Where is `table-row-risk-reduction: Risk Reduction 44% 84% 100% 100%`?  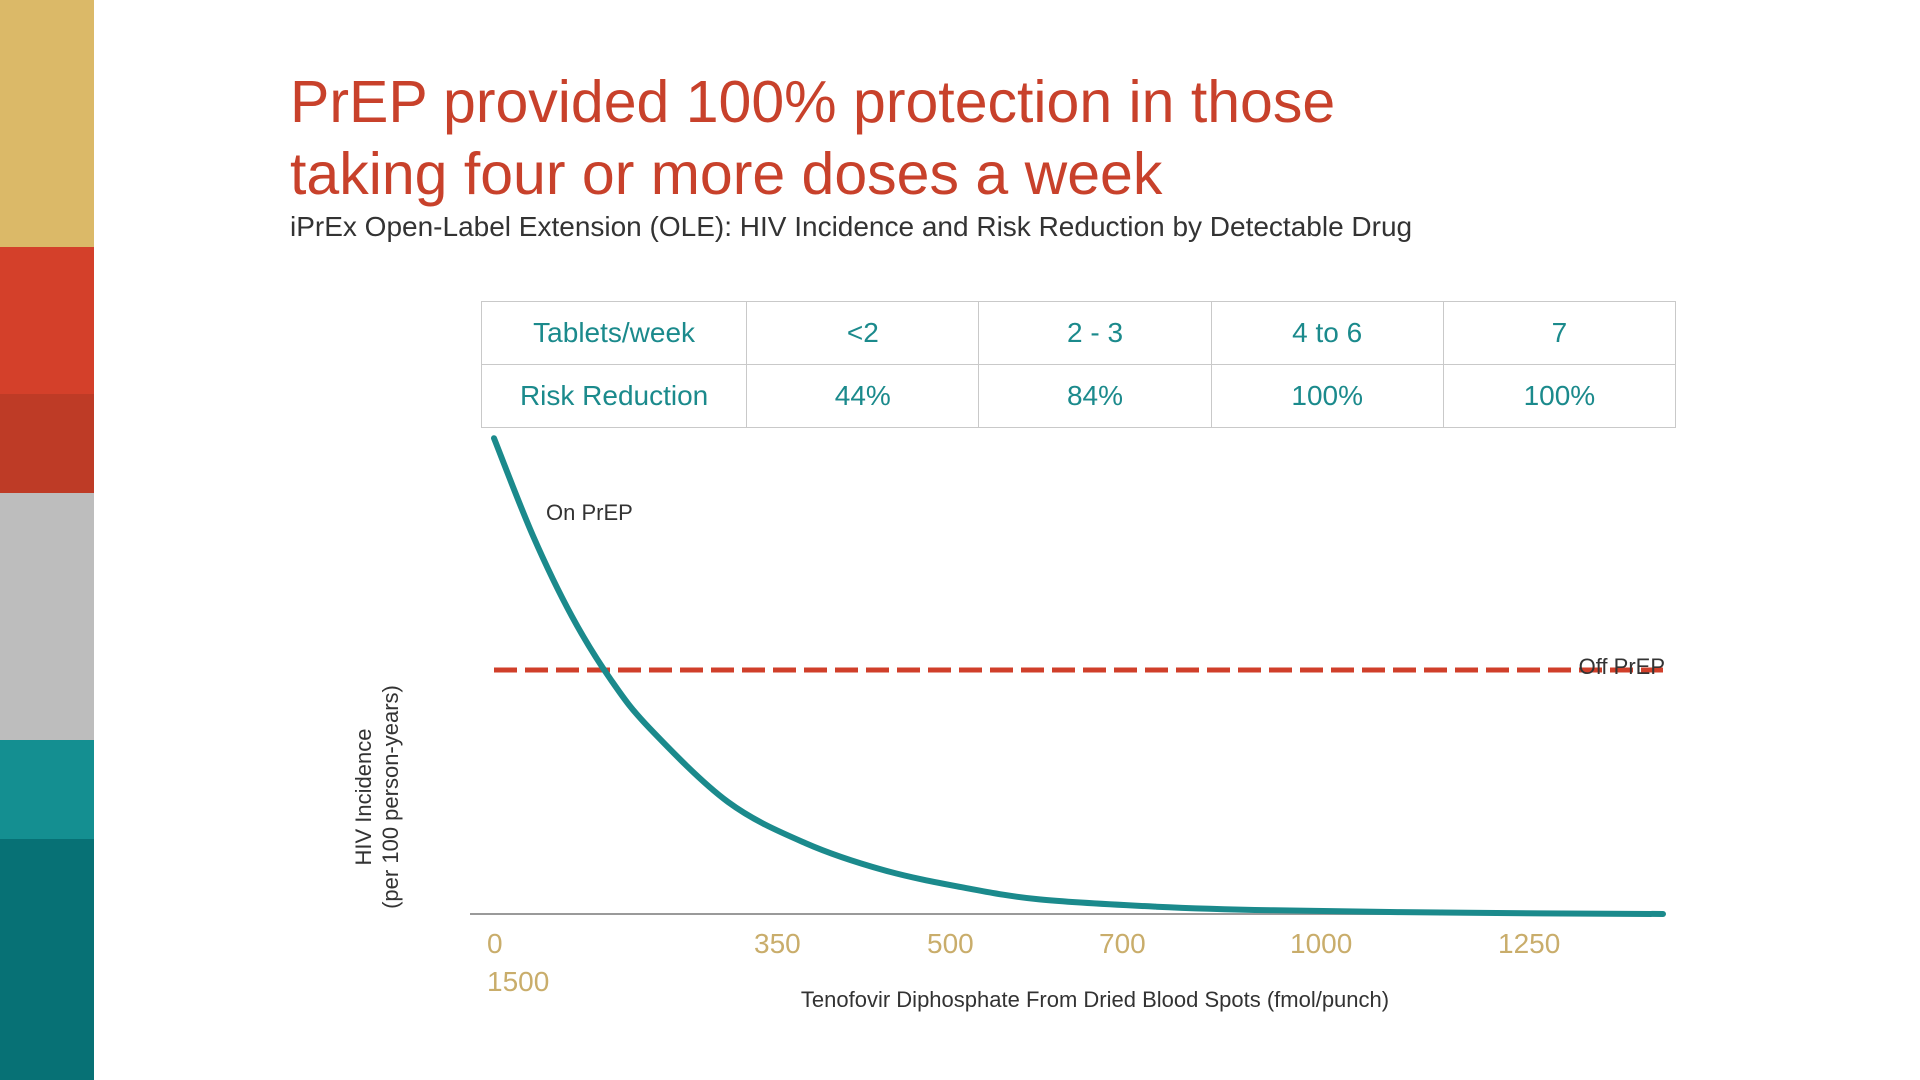
table-row-risk-reduction: Risk Reduction 44% 84% 100% 100% is located at coordinates (1078, 396).